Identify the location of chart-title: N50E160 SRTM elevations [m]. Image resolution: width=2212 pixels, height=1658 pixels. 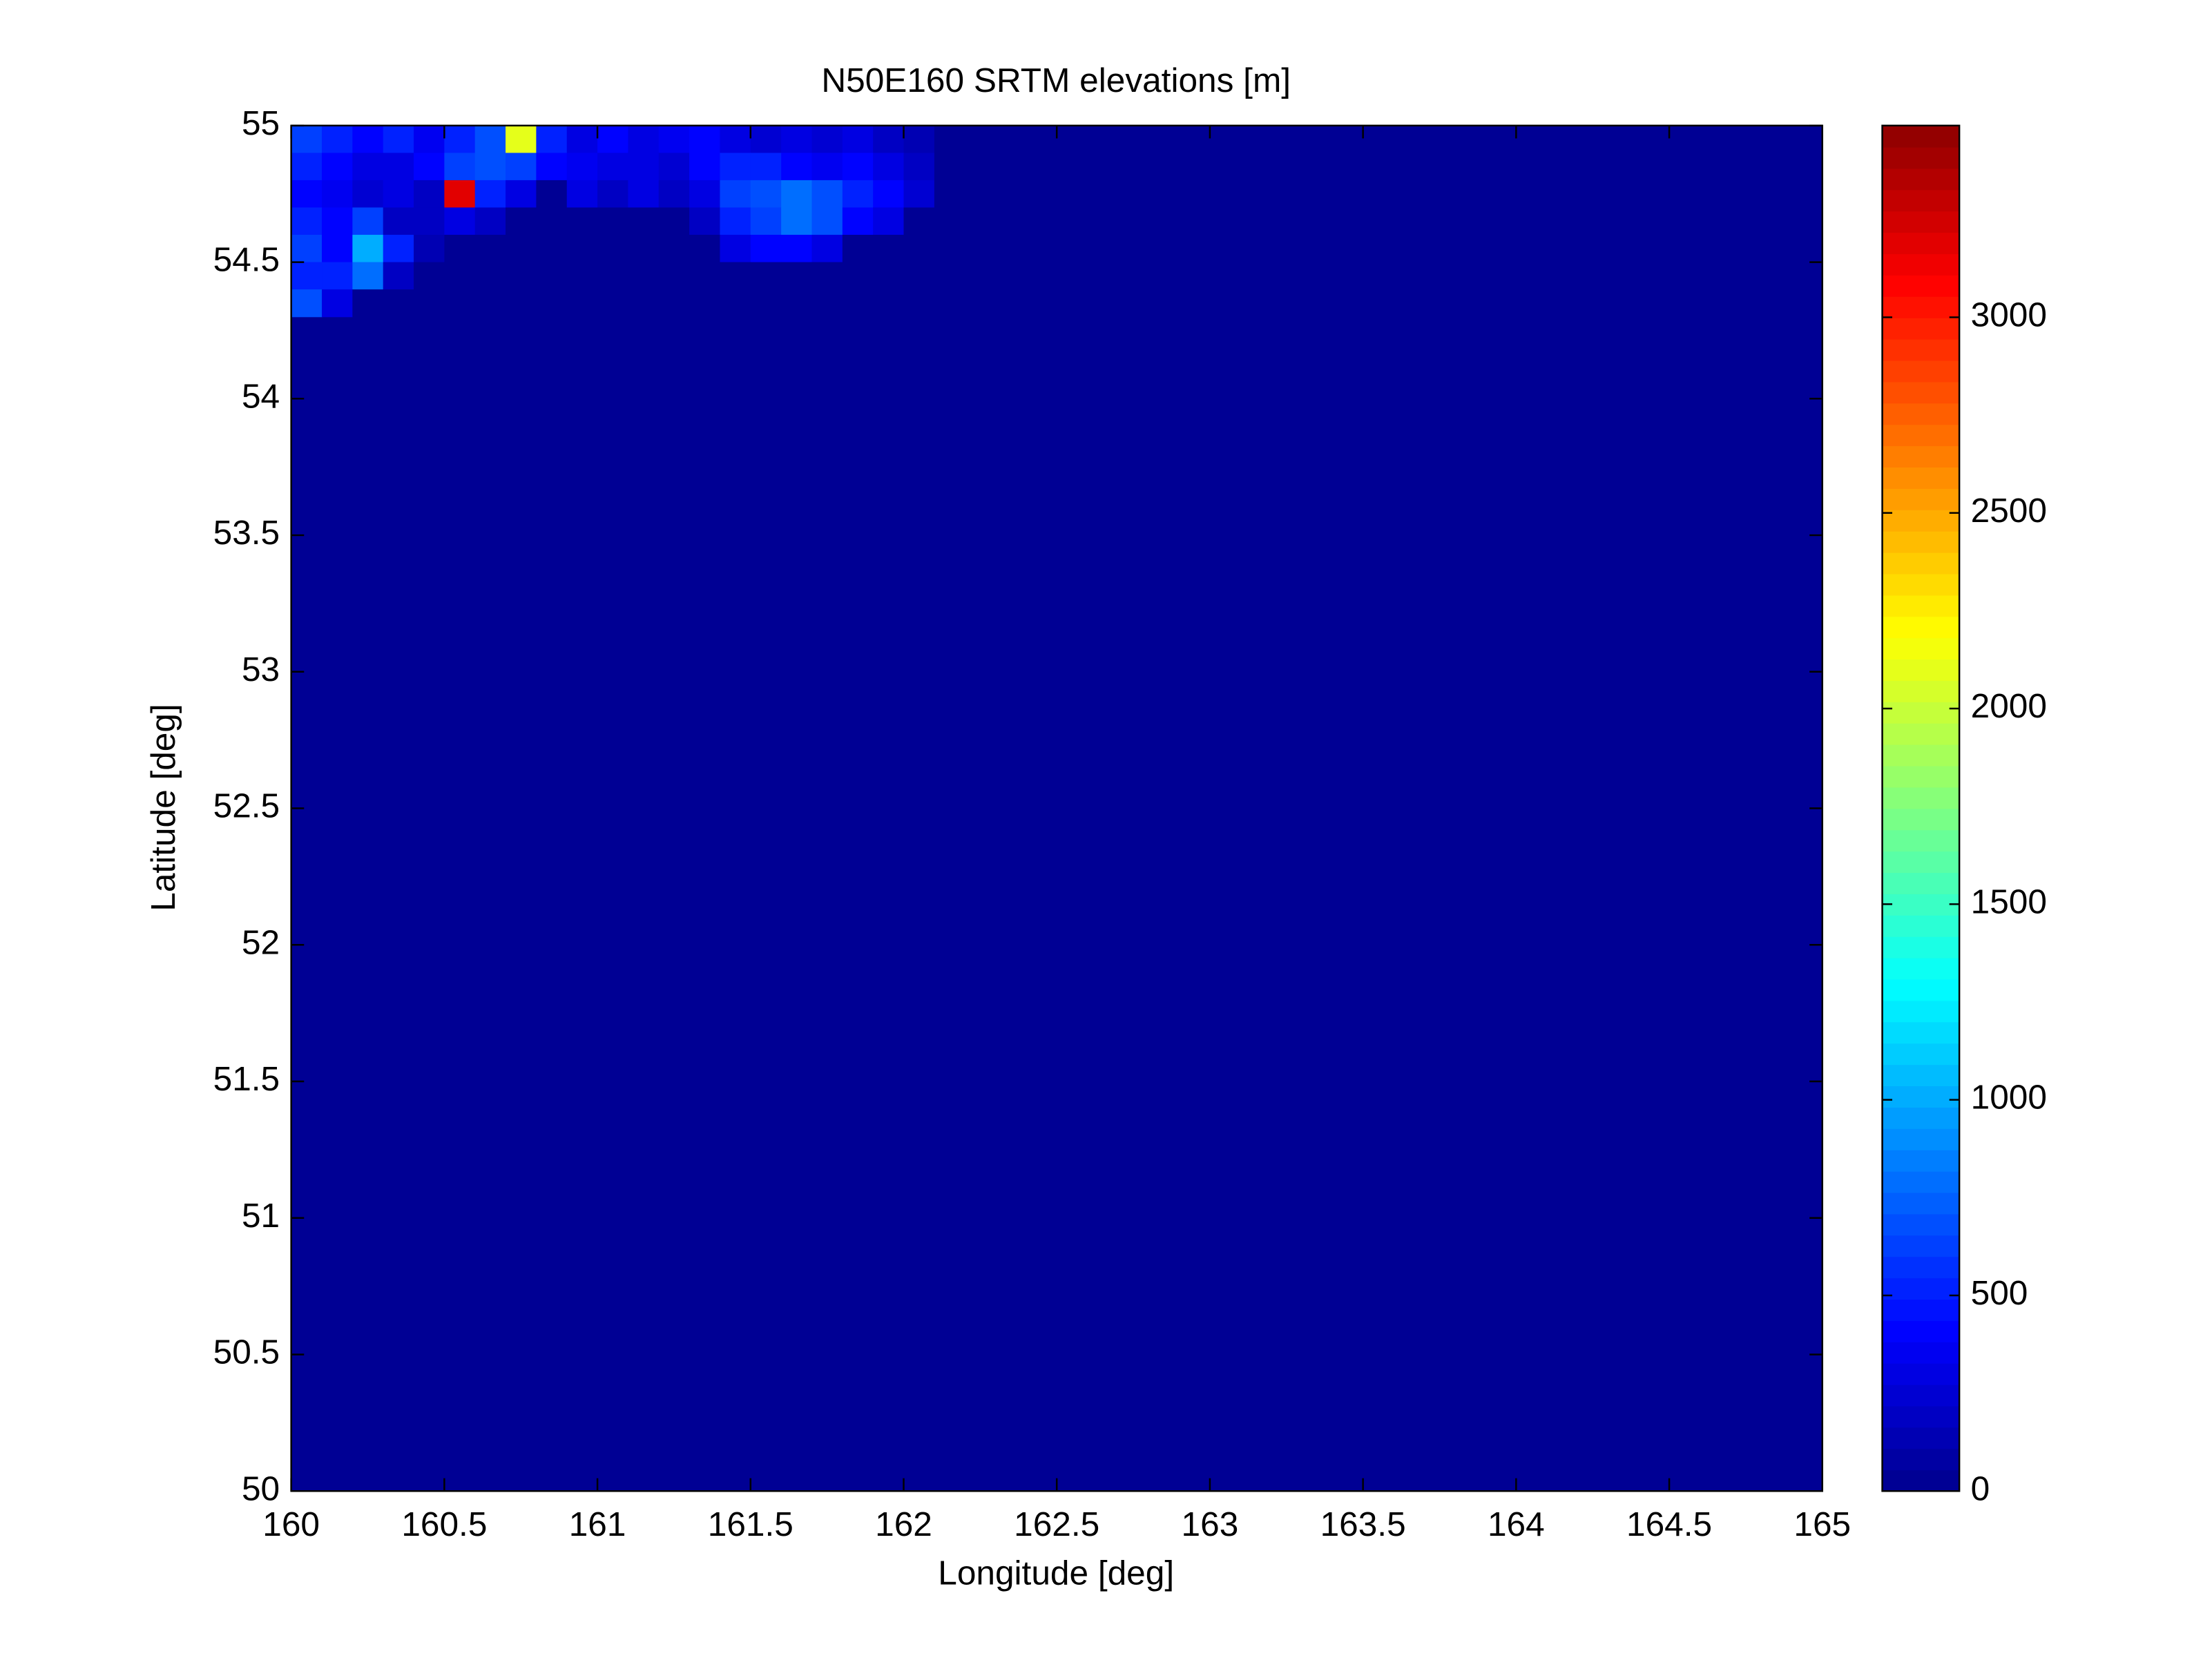
(1056, 80).